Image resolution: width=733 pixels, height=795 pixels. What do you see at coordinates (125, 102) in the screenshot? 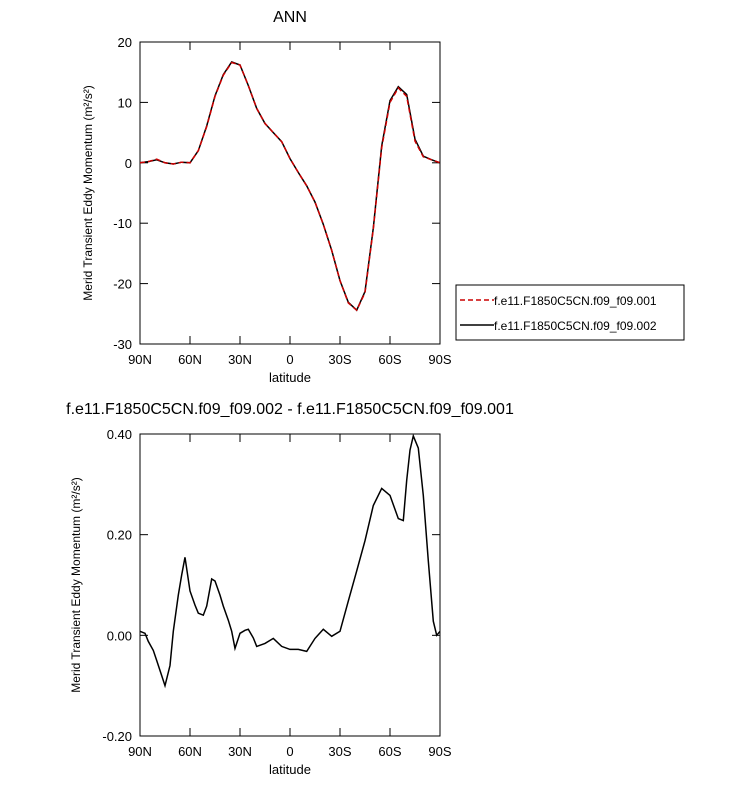
I see `y-tick-label: 10` at bounding box center [125, 102].